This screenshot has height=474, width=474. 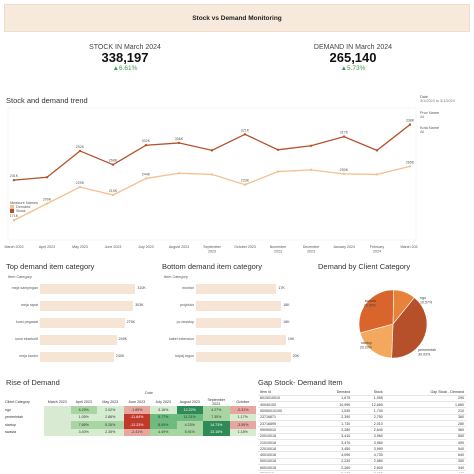 What do you see at coordinates (136, 417) in the screenshot?
I see `rise-cell: -11.84%` at bounding box center [136, 417].